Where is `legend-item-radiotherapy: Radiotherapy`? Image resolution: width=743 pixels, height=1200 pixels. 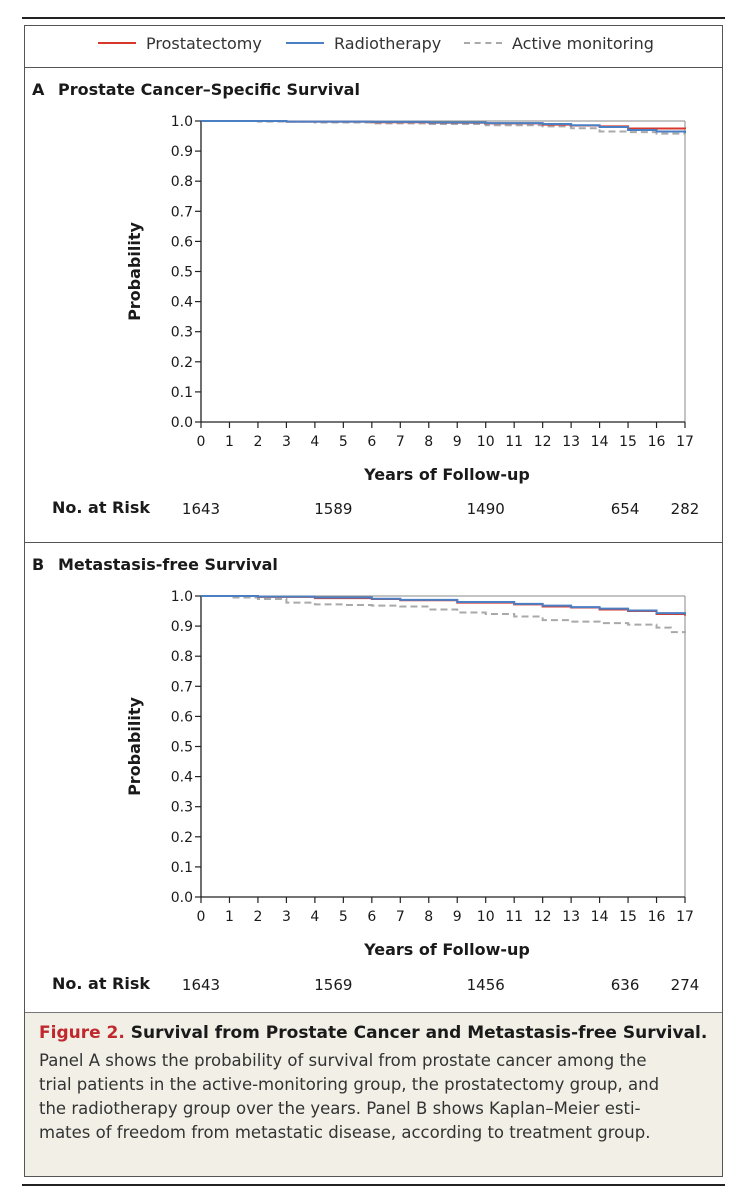
legend-item-radiotherapy: Radiotherapy is located at coordinates (363, 43).